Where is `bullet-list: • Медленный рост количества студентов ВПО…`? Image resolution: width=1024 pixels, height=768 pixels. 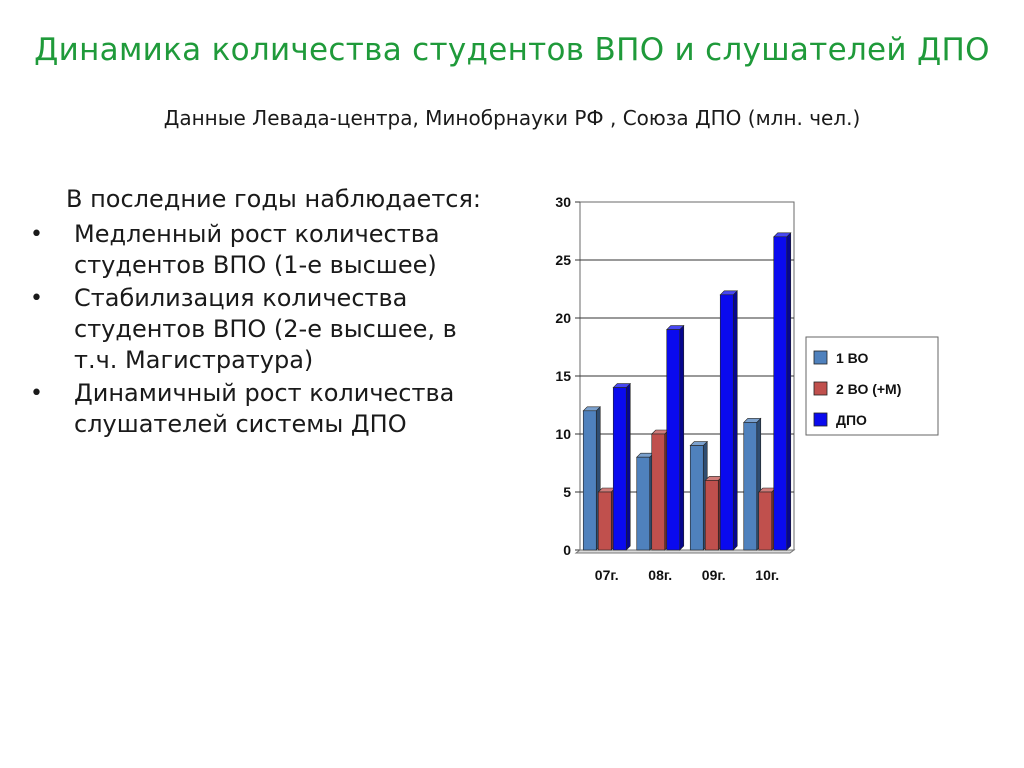 bullet-list: • Медленный рост количества студентов ВПО… is located at coordinates (258, 329).